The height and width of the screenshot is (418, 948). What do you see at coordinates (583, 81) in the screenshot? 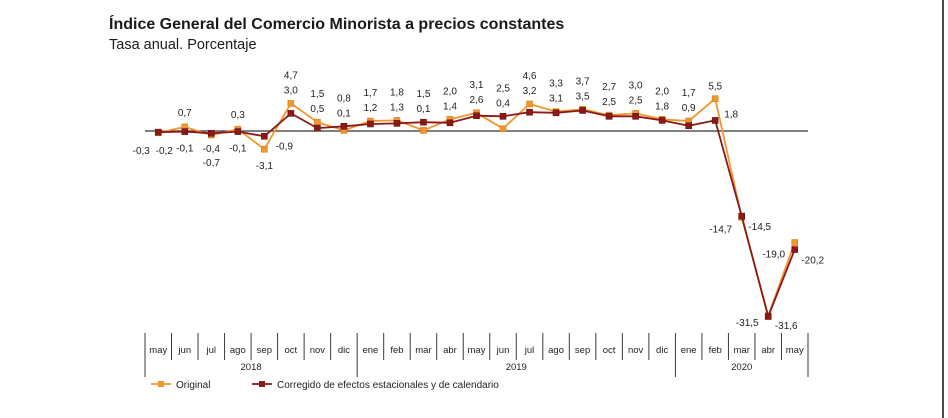
I see `original-value-label: 3,7` at bounding box center [583, 81].